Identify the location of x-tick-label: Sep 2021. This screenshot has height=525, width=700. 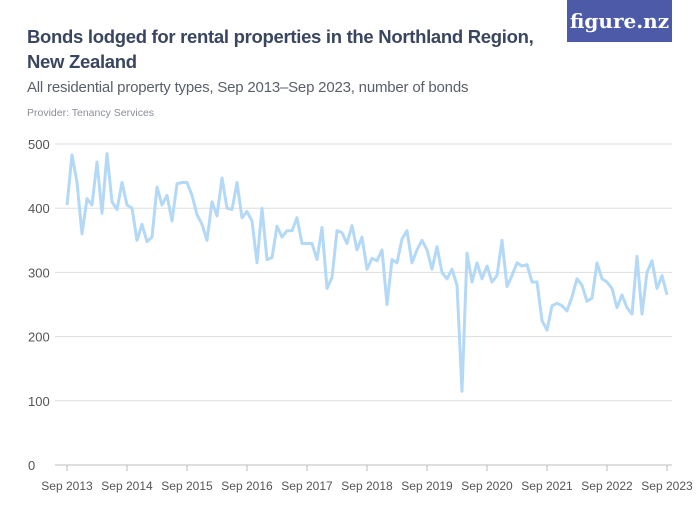
(547, 486).